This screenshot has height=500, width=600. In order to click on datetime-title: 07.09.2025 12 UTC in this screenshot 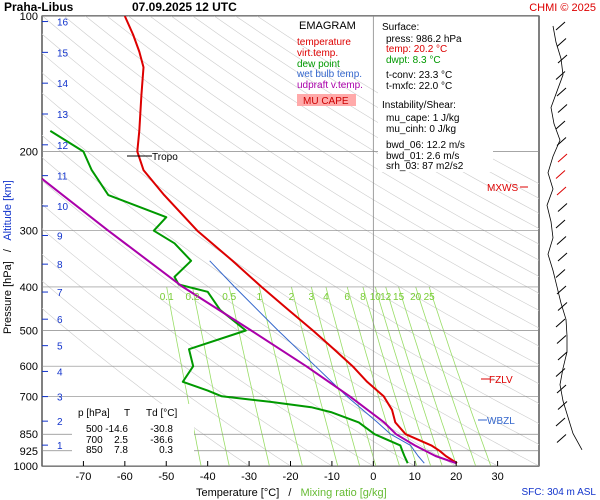, I will do `click(184, 7)`.